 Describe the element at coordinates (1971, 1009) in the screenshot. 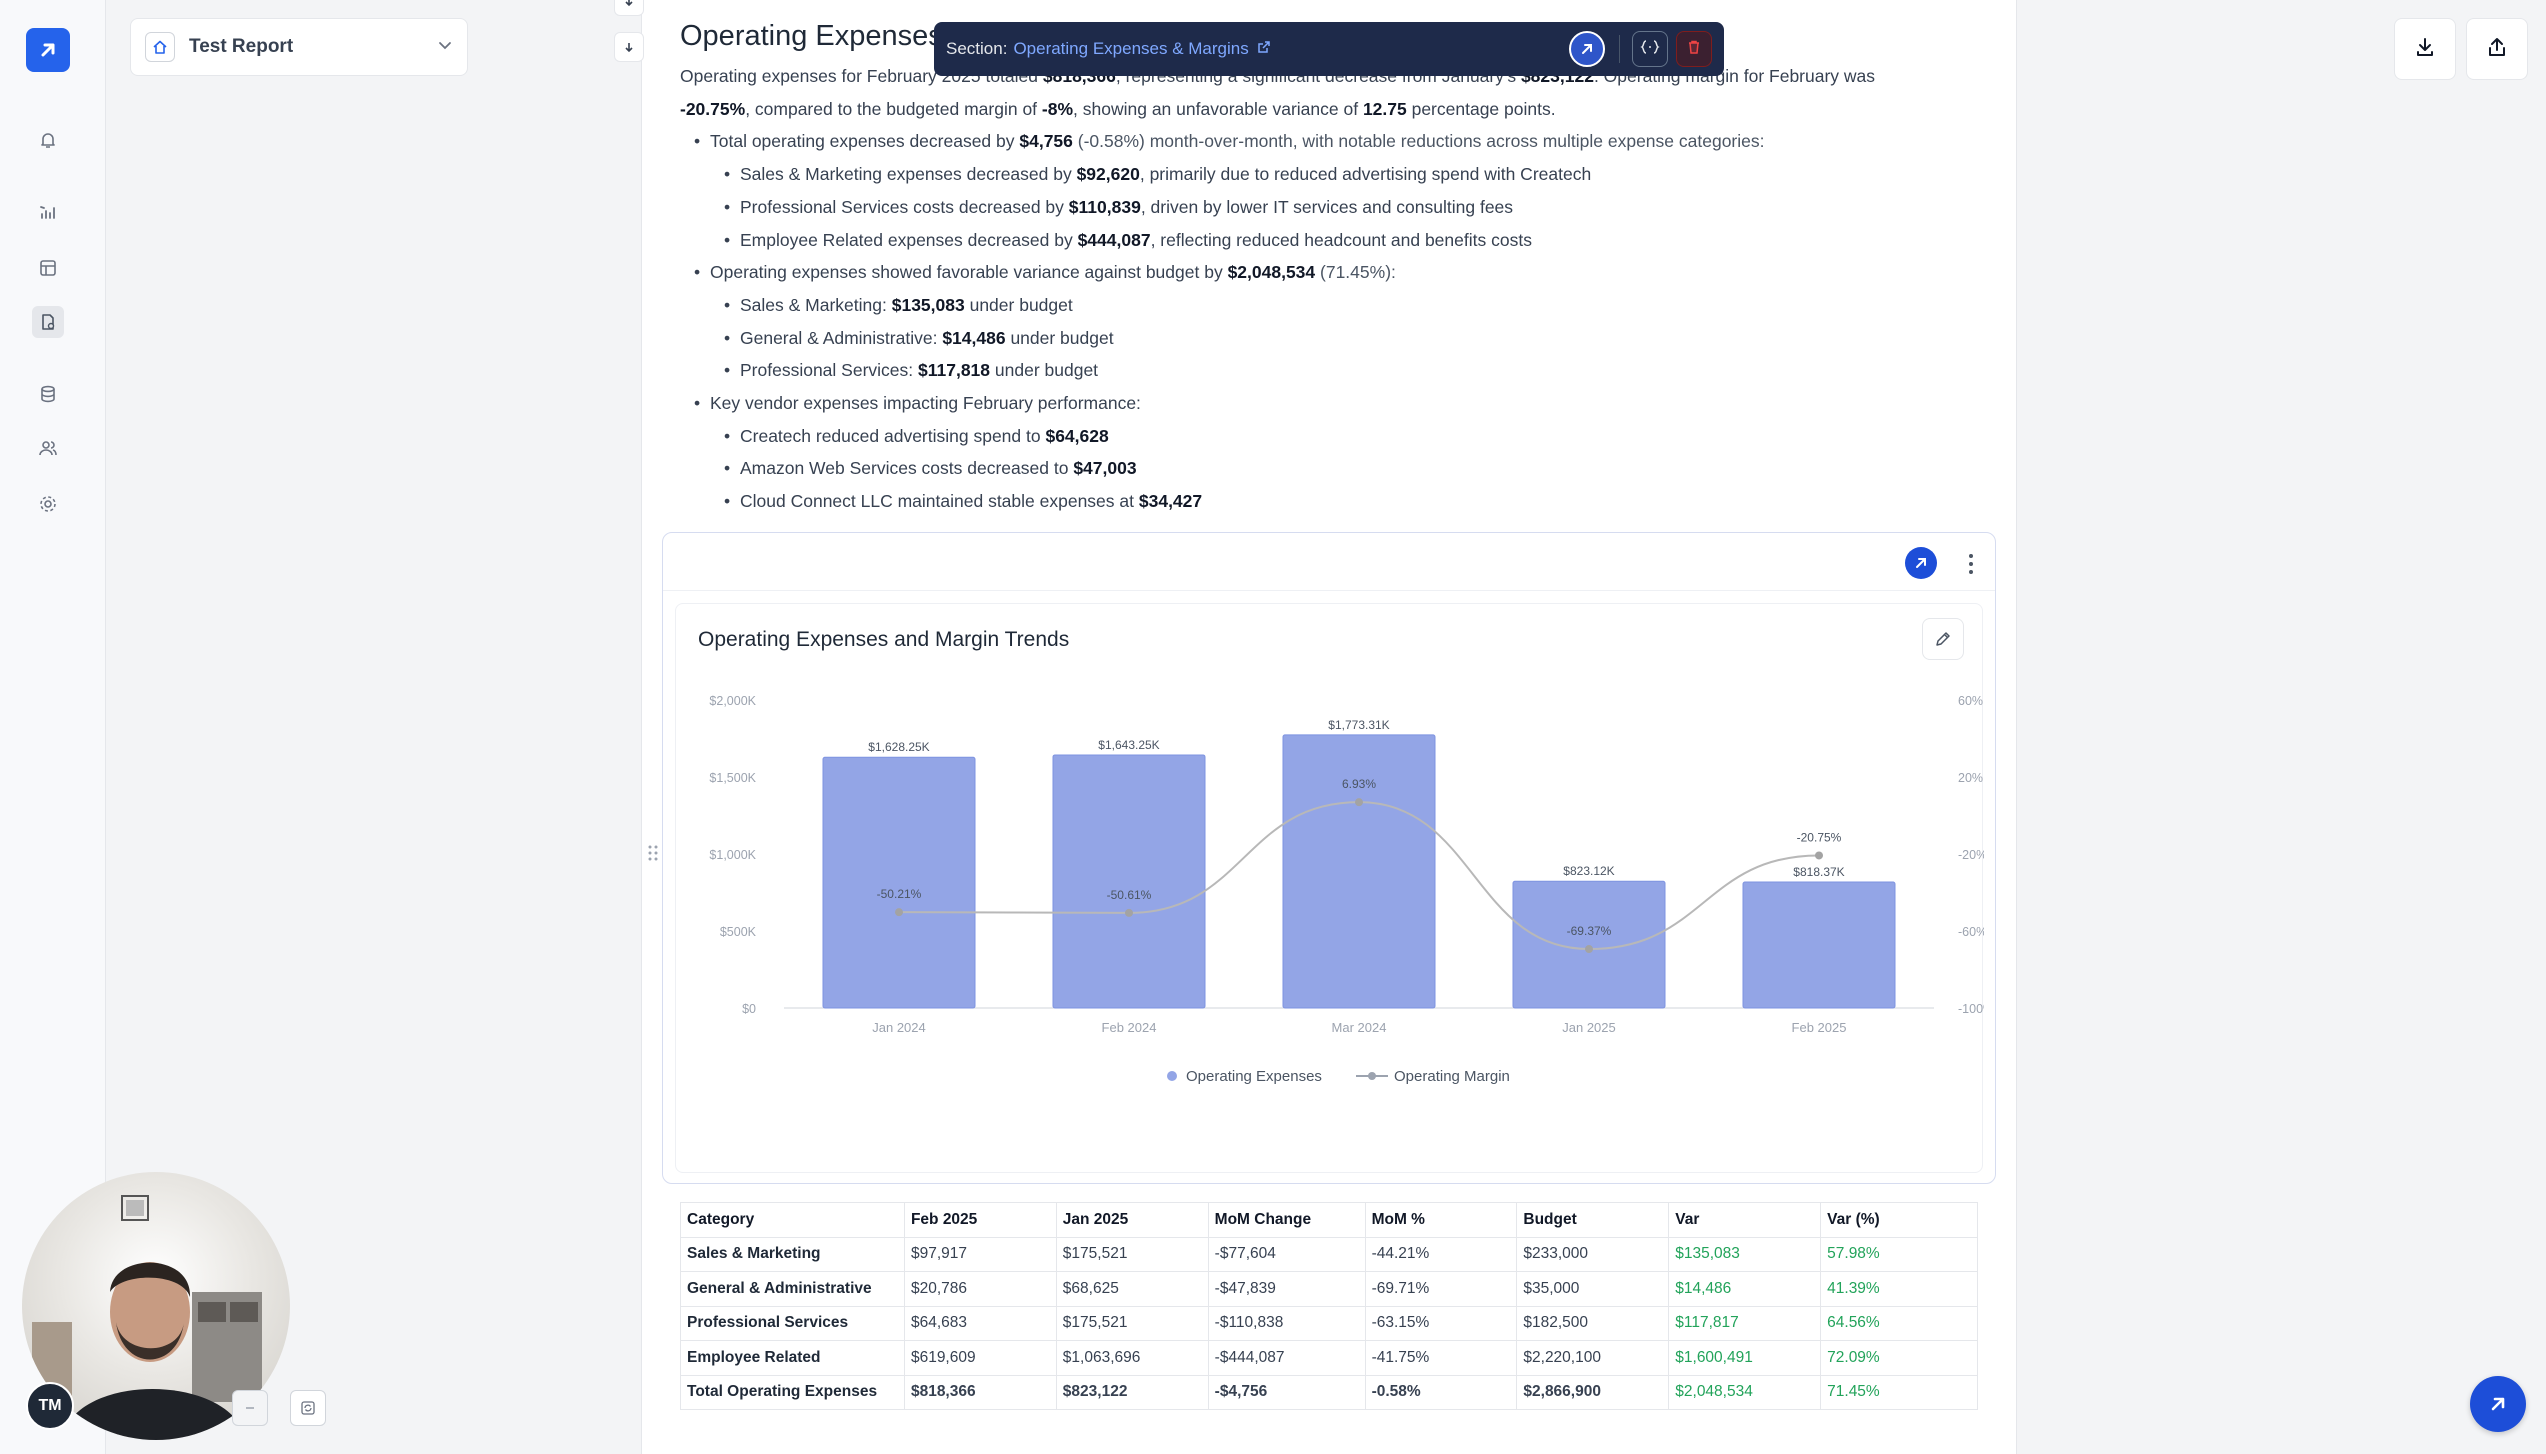

I see `y-tick-right: -100%` at that location.